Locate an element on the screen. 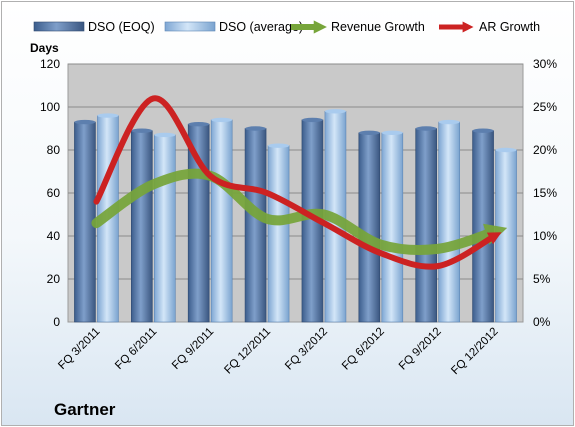 This screenshot has height=427, width=575. y-tick-label: 60 is located at coordinates (54, 193).